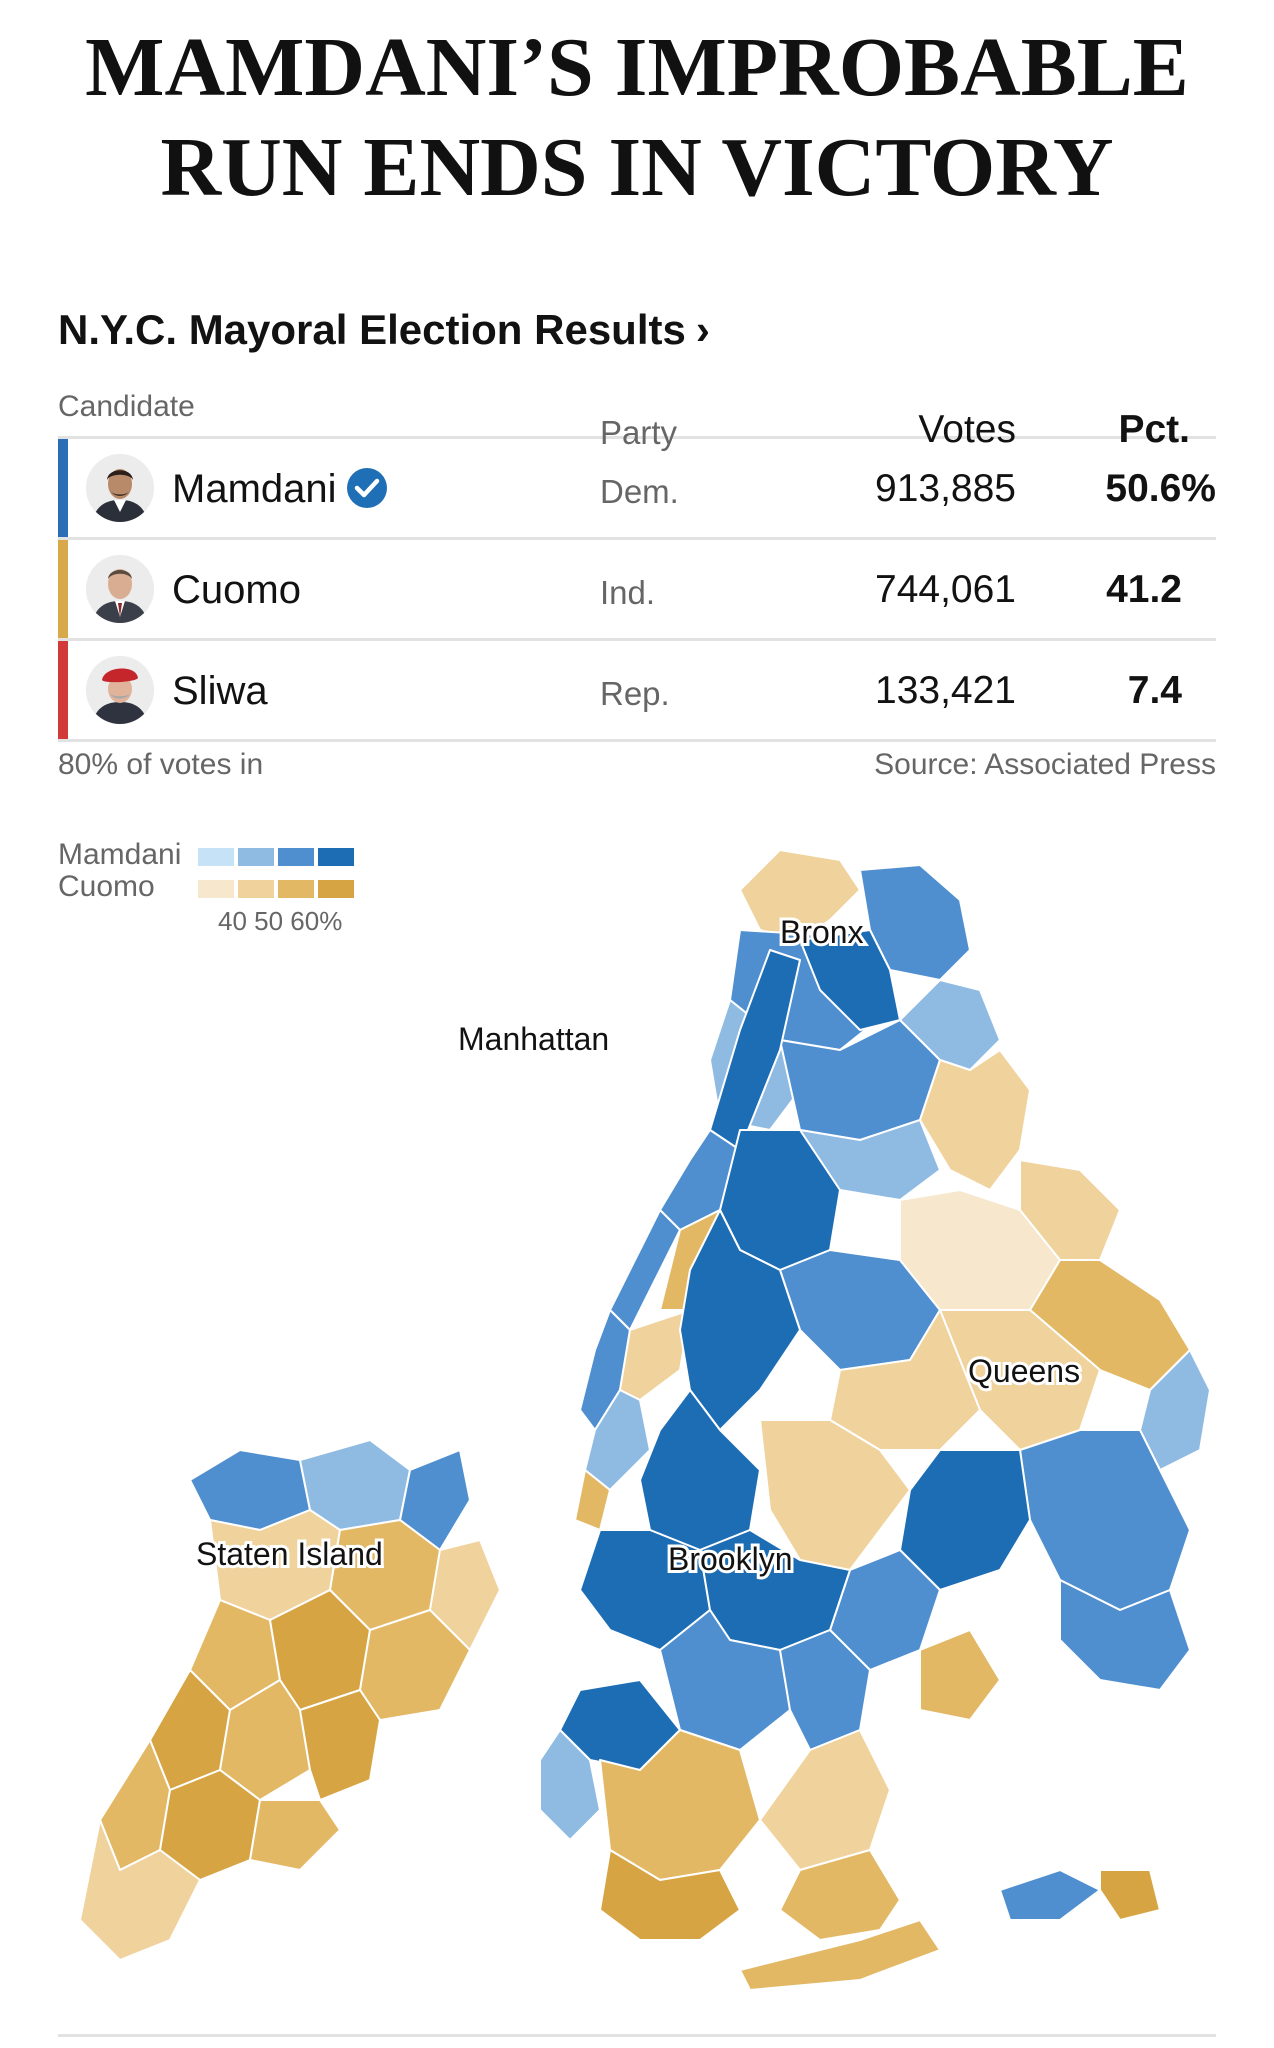 This screenshot has width=1274, height=2048. Describe the element at coordinates (628, 592) in the screenshot. I see `candidate-party: Ind.` at that location.